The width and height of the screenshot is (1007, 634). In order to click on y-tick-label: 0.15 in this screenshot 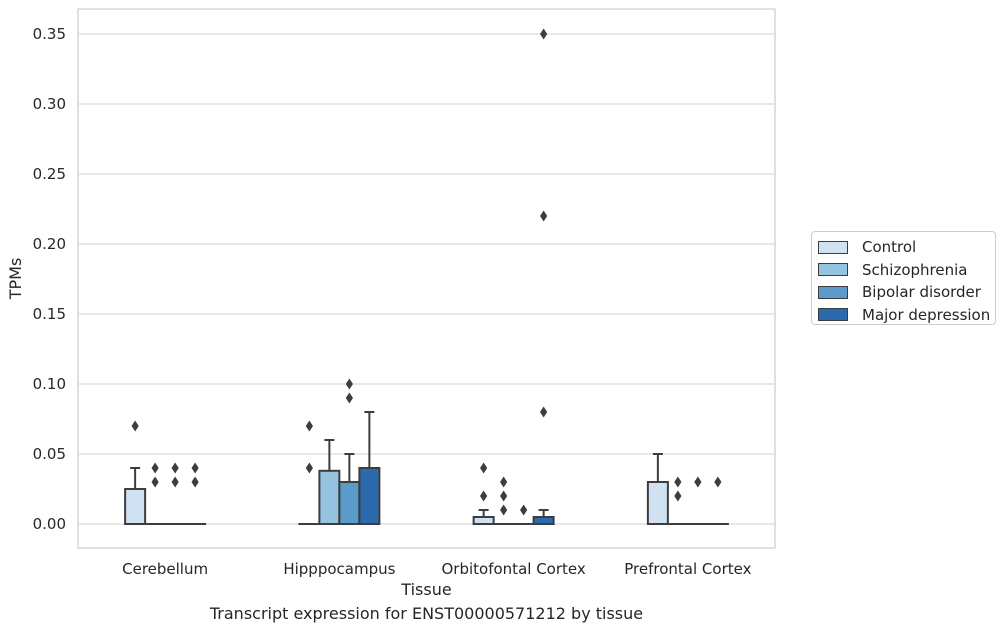, I will do `click(49, 314)`.